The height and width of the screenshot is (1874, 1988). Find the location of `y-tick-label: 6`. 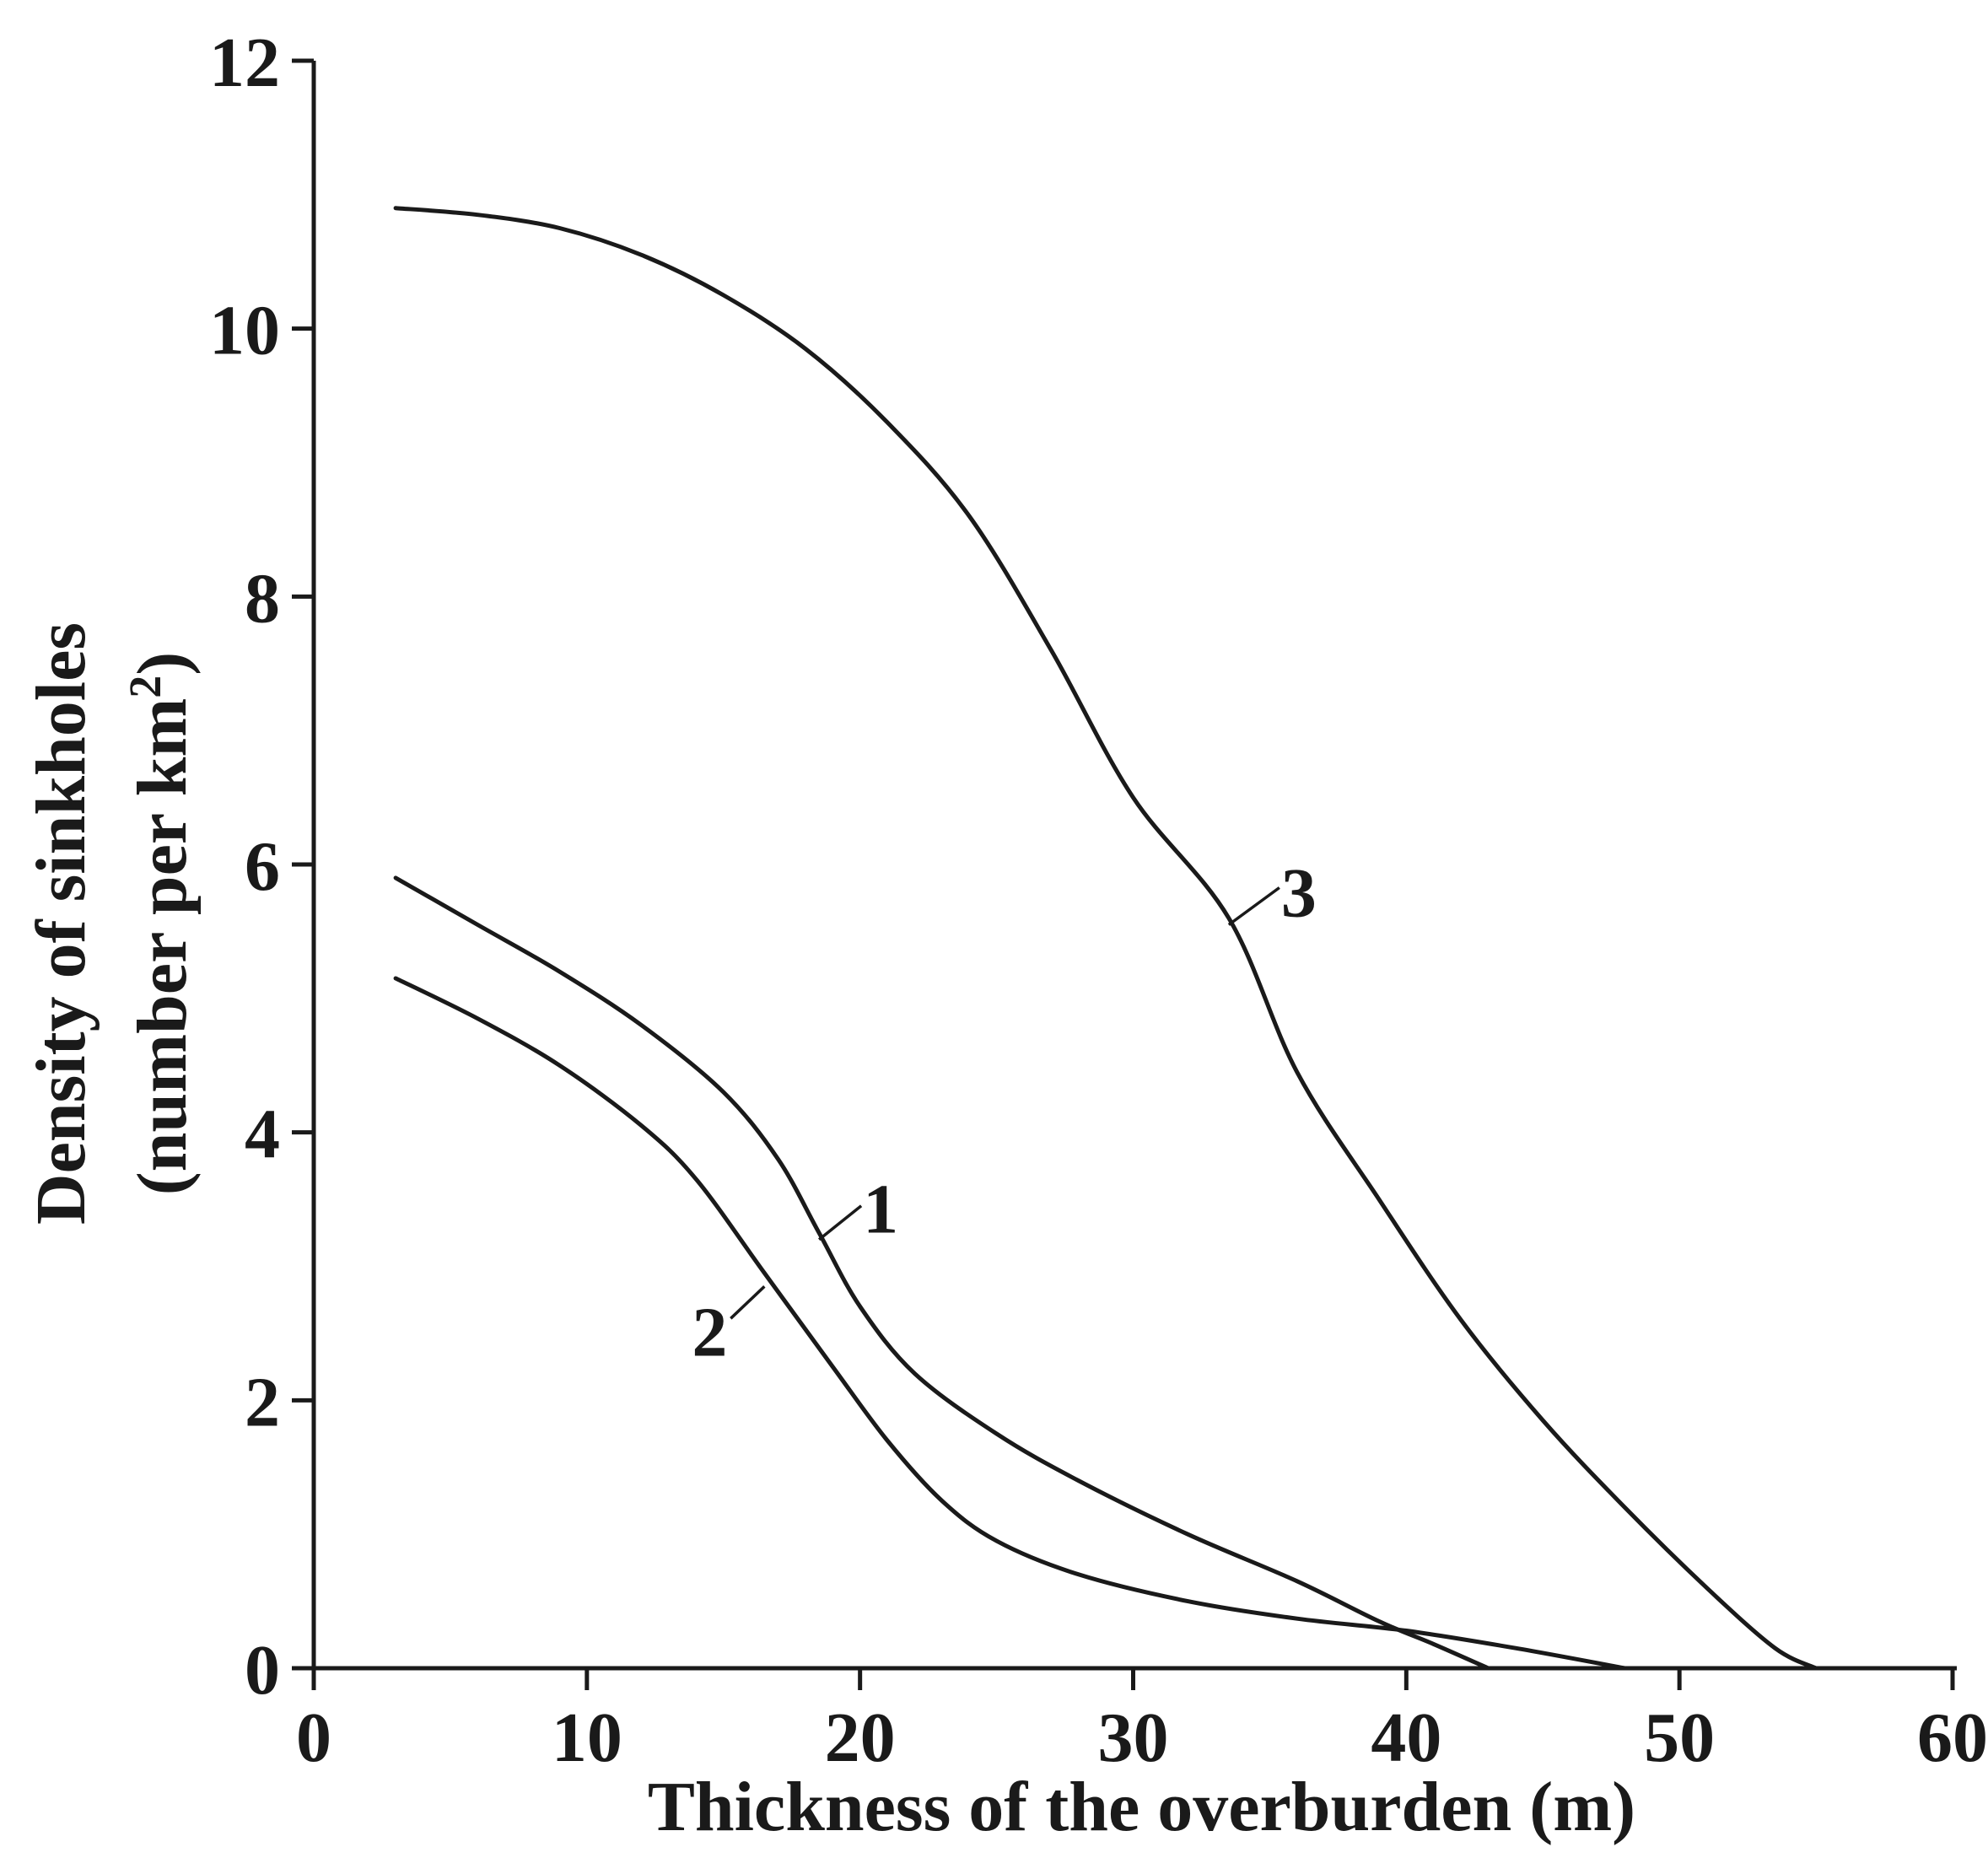

y-tick-label: 6 is located at coordinates (262, 866).